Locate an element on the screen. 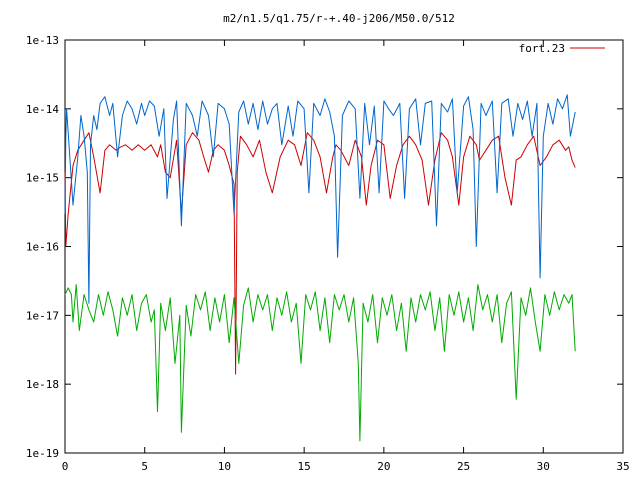  chart-title: m2/n1.5/q1.75/r-+.40-j206/M50.0/512 is located at coordinates (339, 18).